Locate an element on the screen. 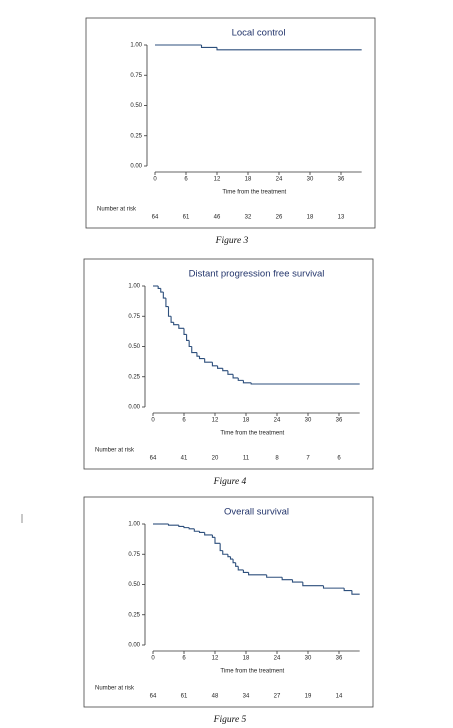 The image size is (453, 728). risk-count: 14 is located at coordinates (339, 697).